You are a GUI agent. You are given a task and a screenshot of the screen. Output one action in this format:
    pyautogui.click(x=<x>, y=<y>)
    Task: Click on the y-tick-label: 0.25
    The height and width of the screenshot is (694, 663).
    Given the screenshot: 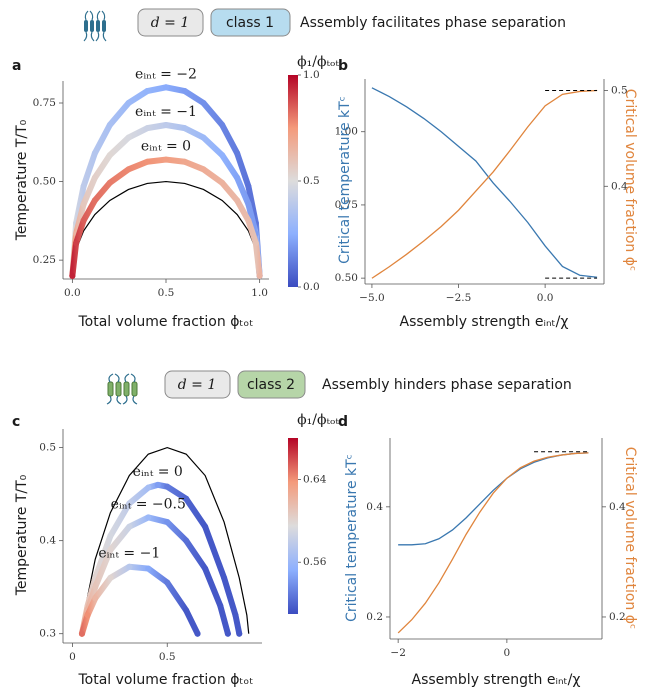 What is the action you would take?
    pyautogui.click(x=44, y=260)
    